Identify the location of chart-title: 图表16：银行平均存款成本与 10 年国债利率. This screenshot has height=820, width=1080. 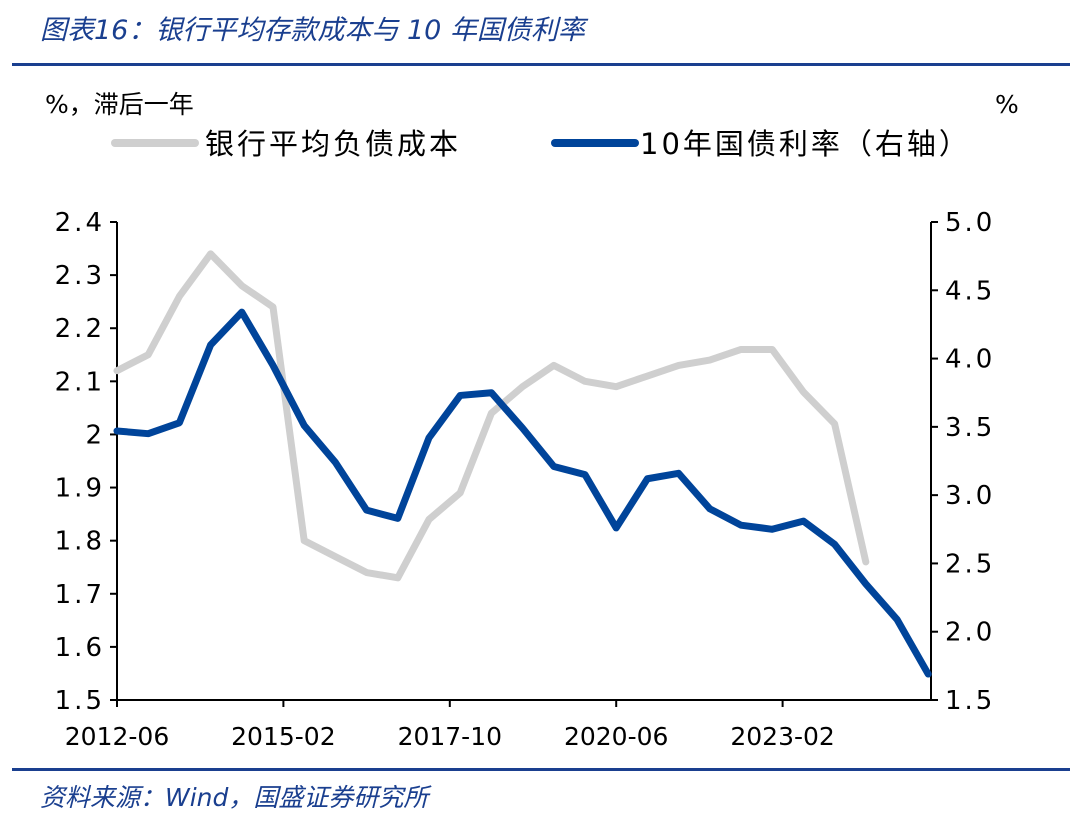
(312, 30).